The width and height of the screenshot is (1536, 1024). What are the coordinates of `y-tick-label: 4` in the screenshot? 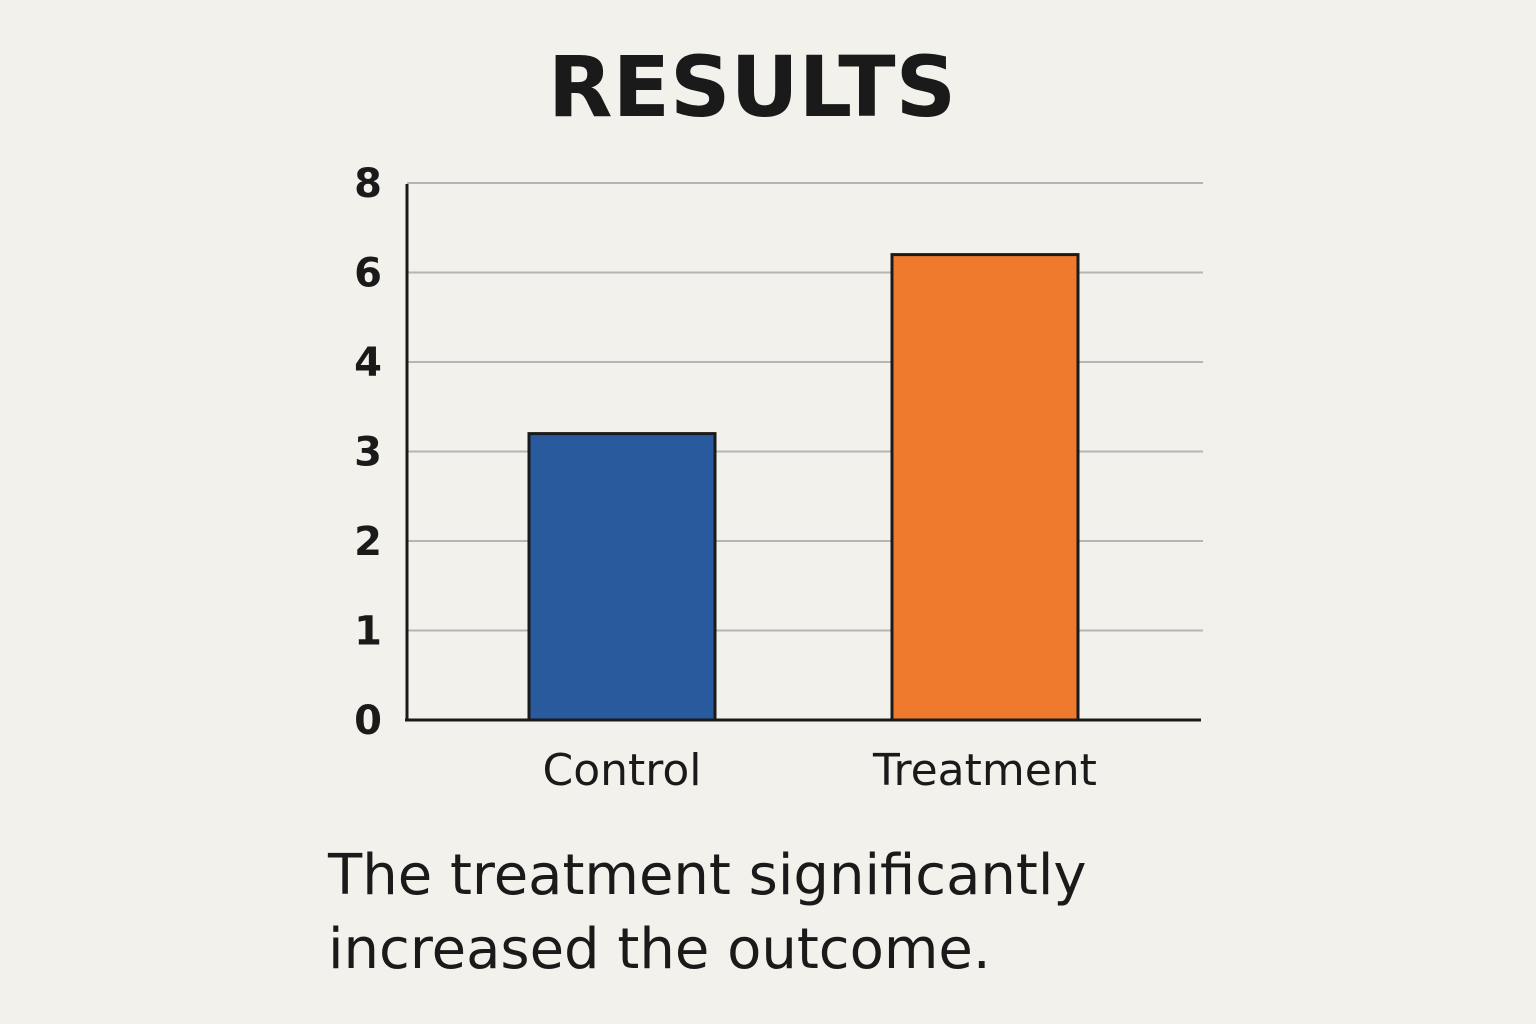 It's located at (368, 363).